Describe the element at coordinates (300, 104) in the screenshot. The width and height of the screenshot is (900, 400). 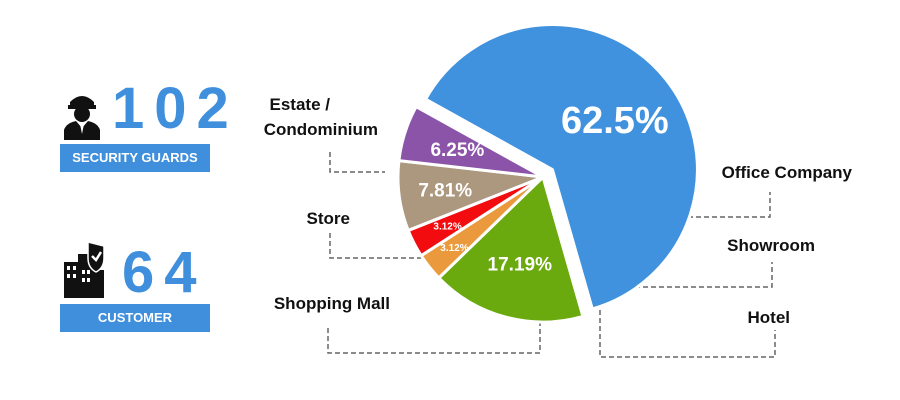
I see `label-estate-line1: Estate /` at that location.